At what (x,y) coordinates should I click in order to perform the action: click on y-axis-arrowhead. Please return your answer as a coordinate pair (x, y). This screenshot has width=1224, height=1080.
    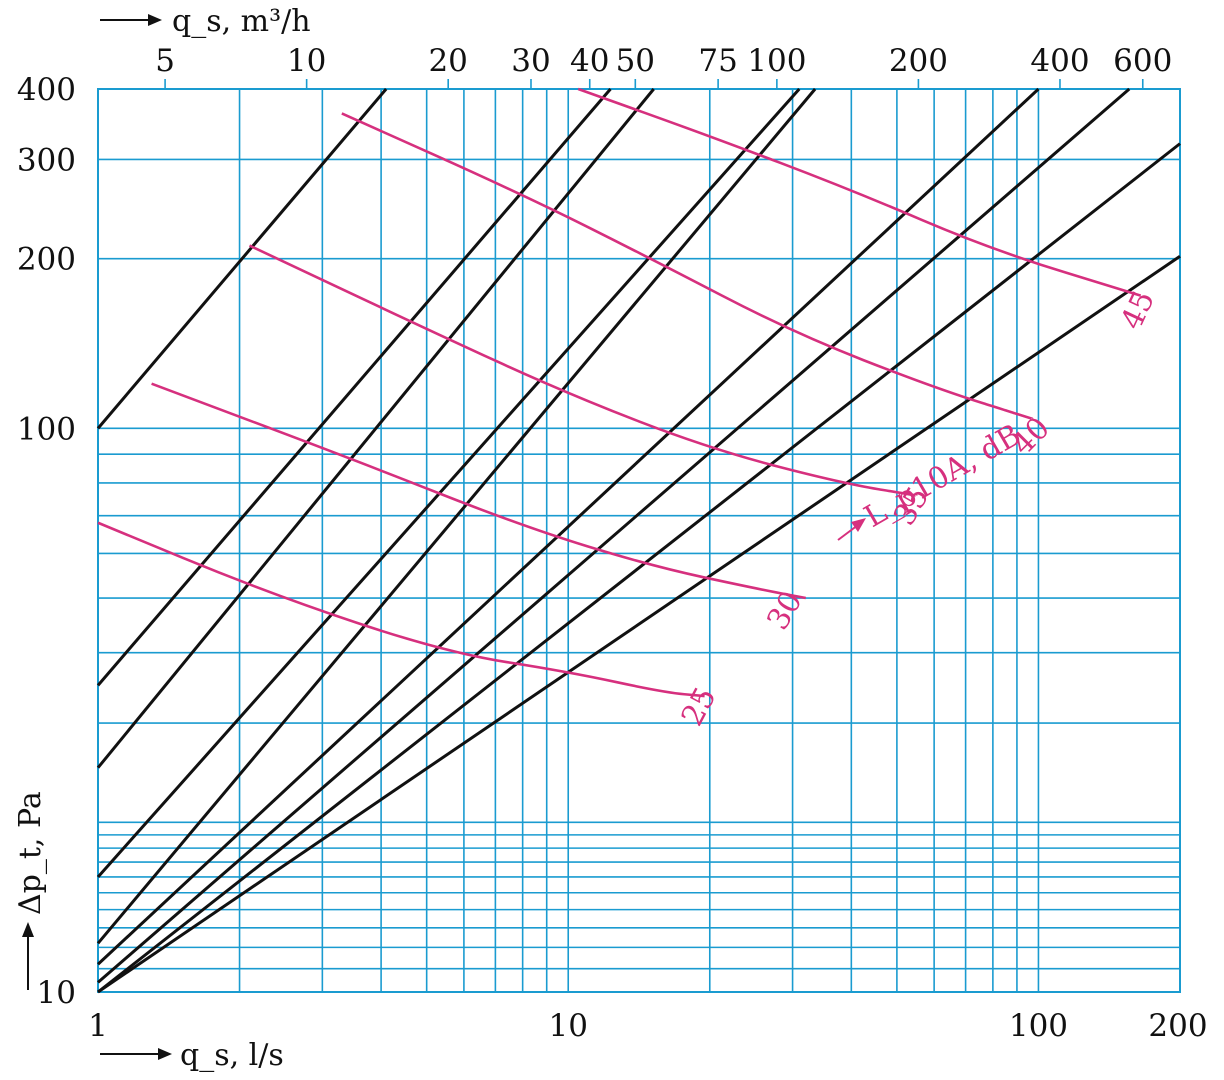
    Looking at the image, I should click on (28, 929).